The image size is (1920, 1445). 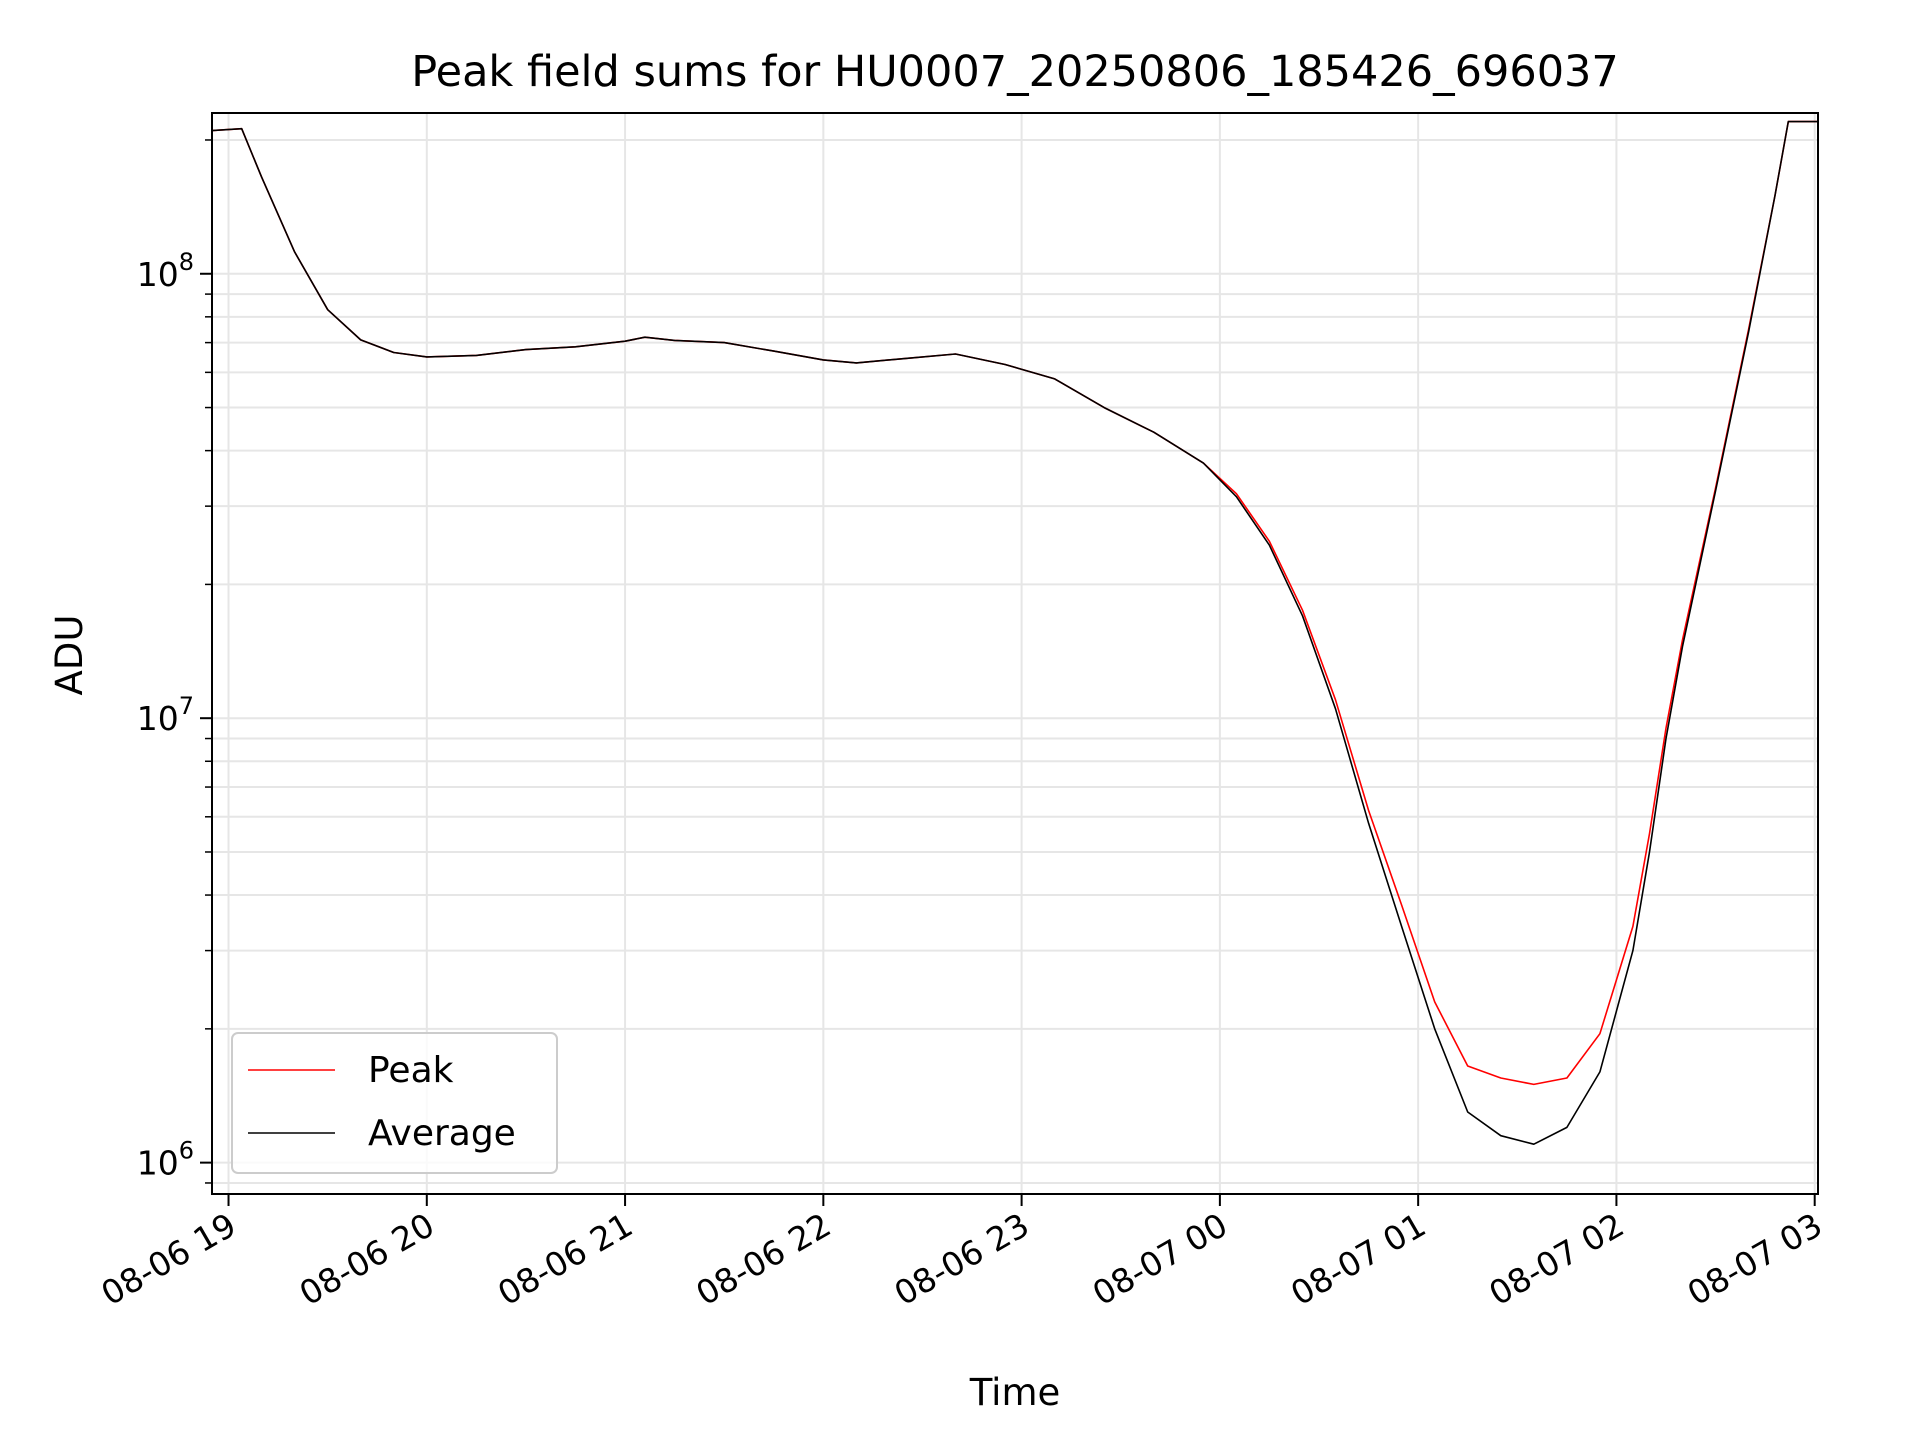 What do you see at coordinates (165, 1160) in the screenshot?
I see `y-tick-label: 10⁶` at bounding box center [165, 1160].